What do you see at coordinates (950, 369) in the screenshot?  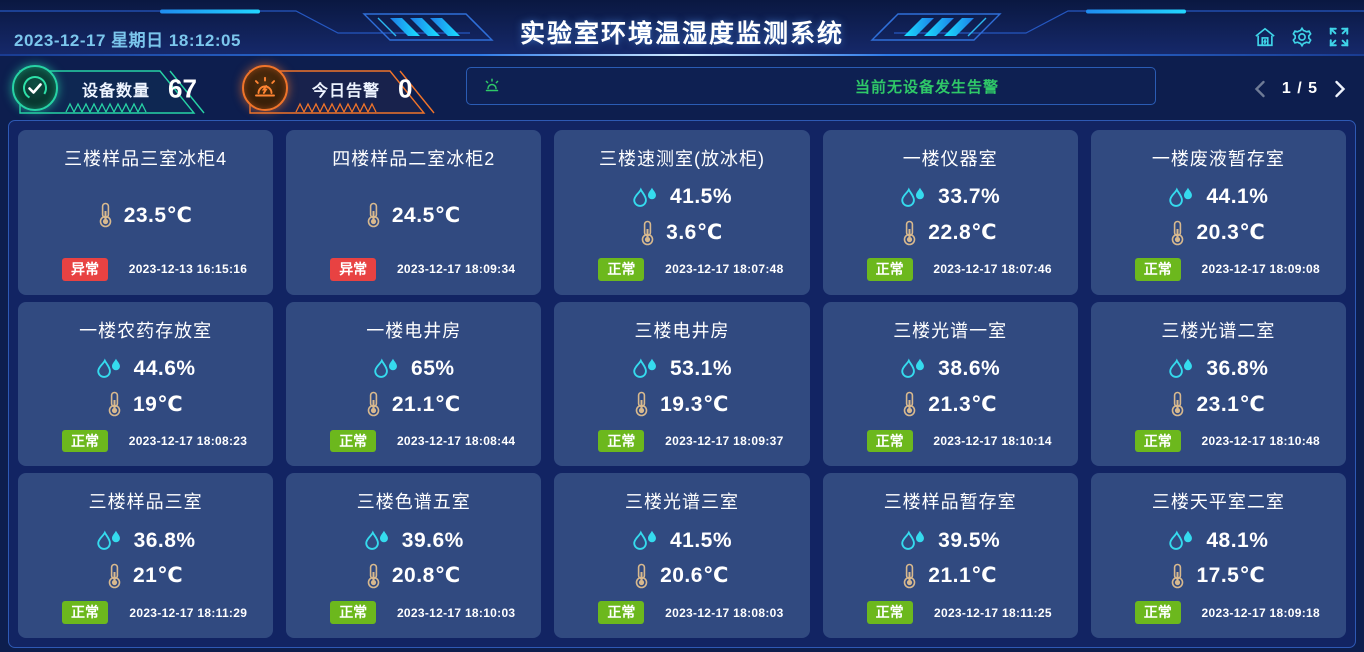 I see `humidity-row: 38.6%` at bounding box center [950, 369].